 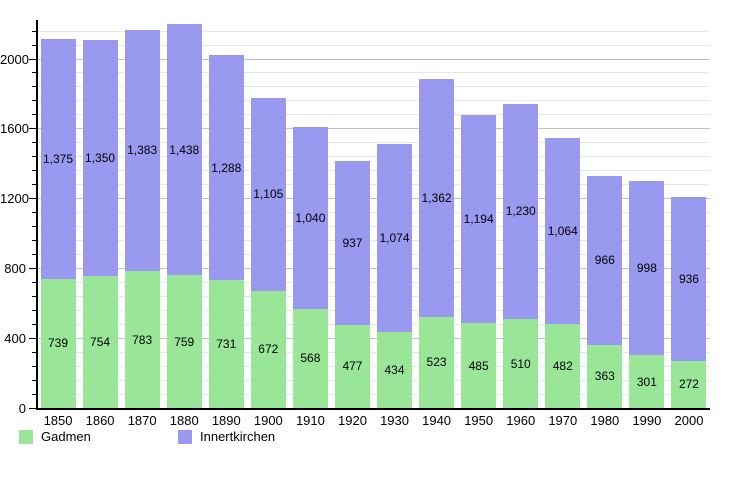 I want to click on bar-group-1930: 434 1,074, so click(x=395, y=214).